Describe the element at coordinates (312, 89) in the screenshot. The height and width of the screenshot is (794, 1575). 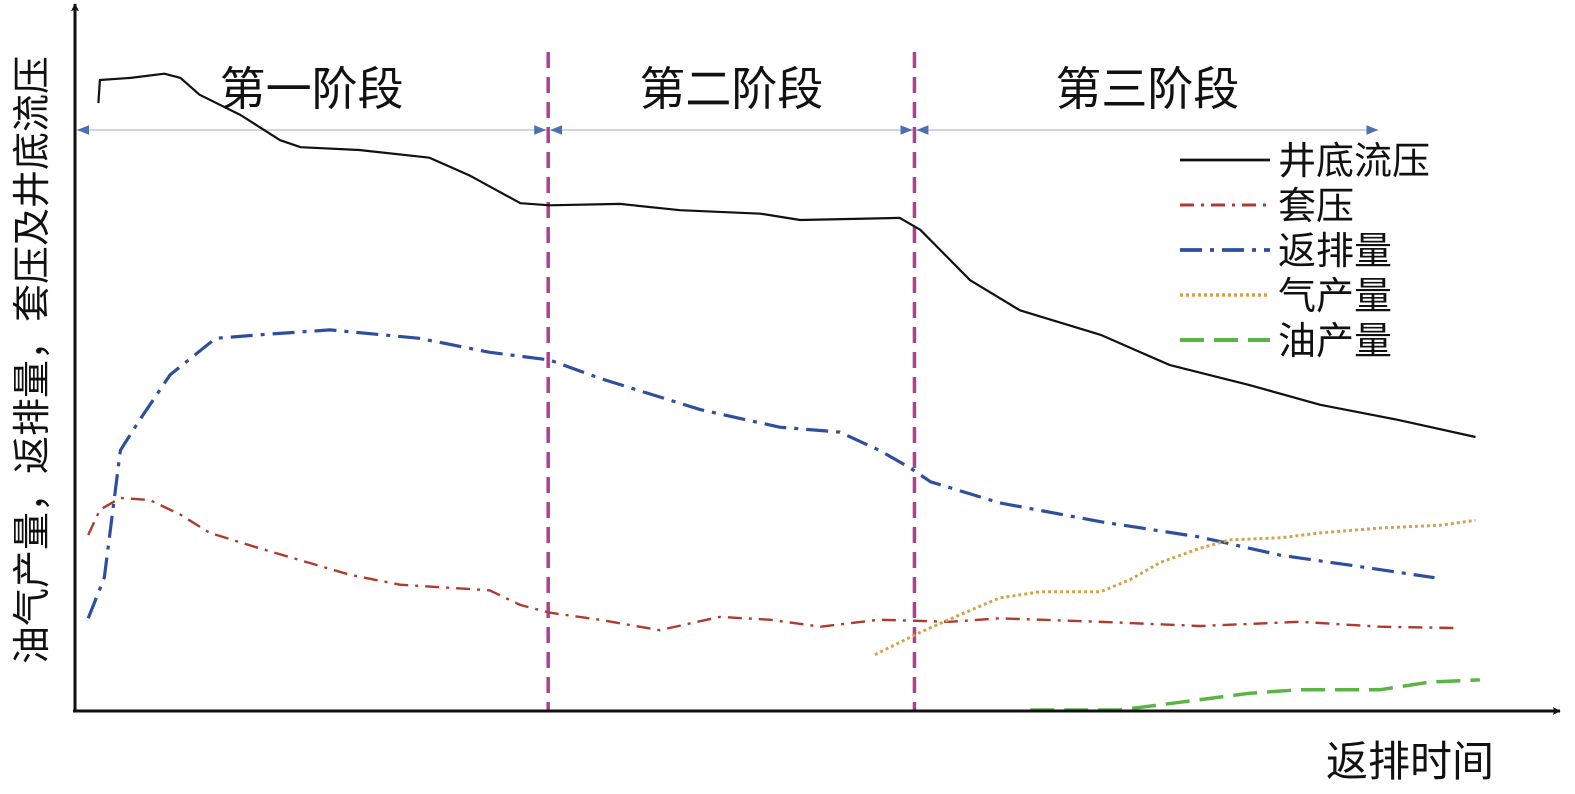
I see `stage-label-1: 第一阶段` at that location.